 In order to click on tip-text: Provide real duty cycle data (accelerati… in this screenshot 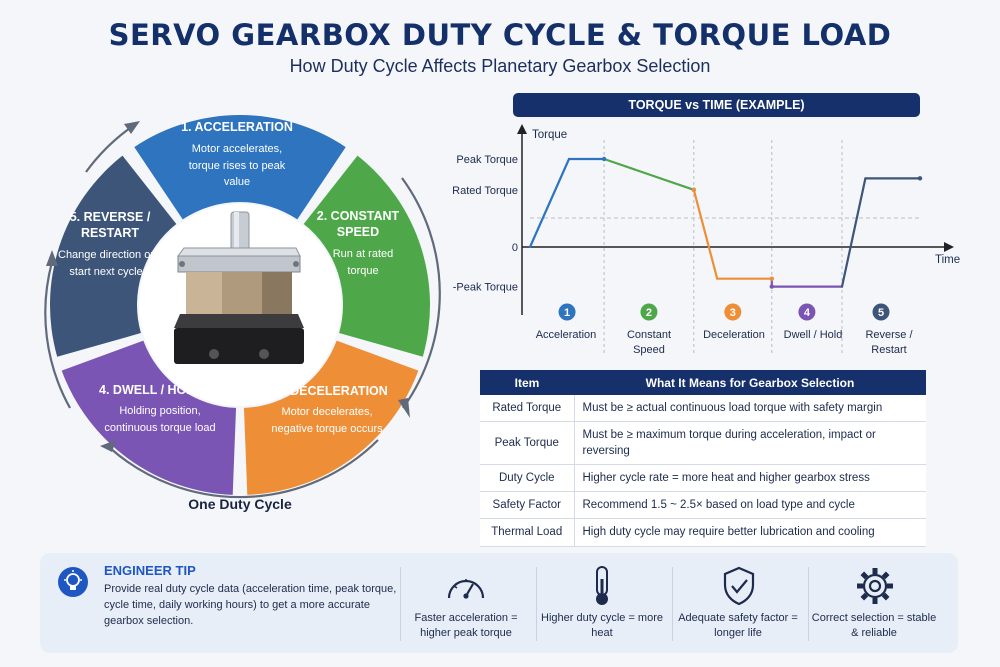, I will do `click(250, 605)`.